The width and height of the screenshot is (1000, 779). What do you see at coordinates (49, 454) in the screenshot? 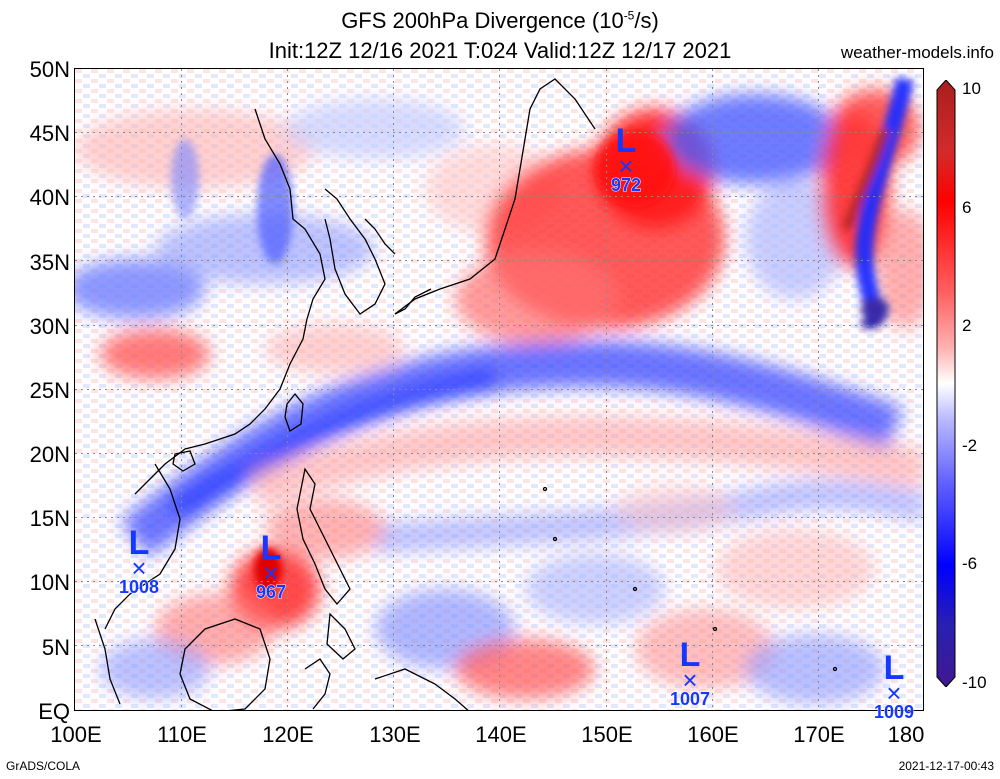
I see `lat-label: 20N` at bounding box center [49, 454].